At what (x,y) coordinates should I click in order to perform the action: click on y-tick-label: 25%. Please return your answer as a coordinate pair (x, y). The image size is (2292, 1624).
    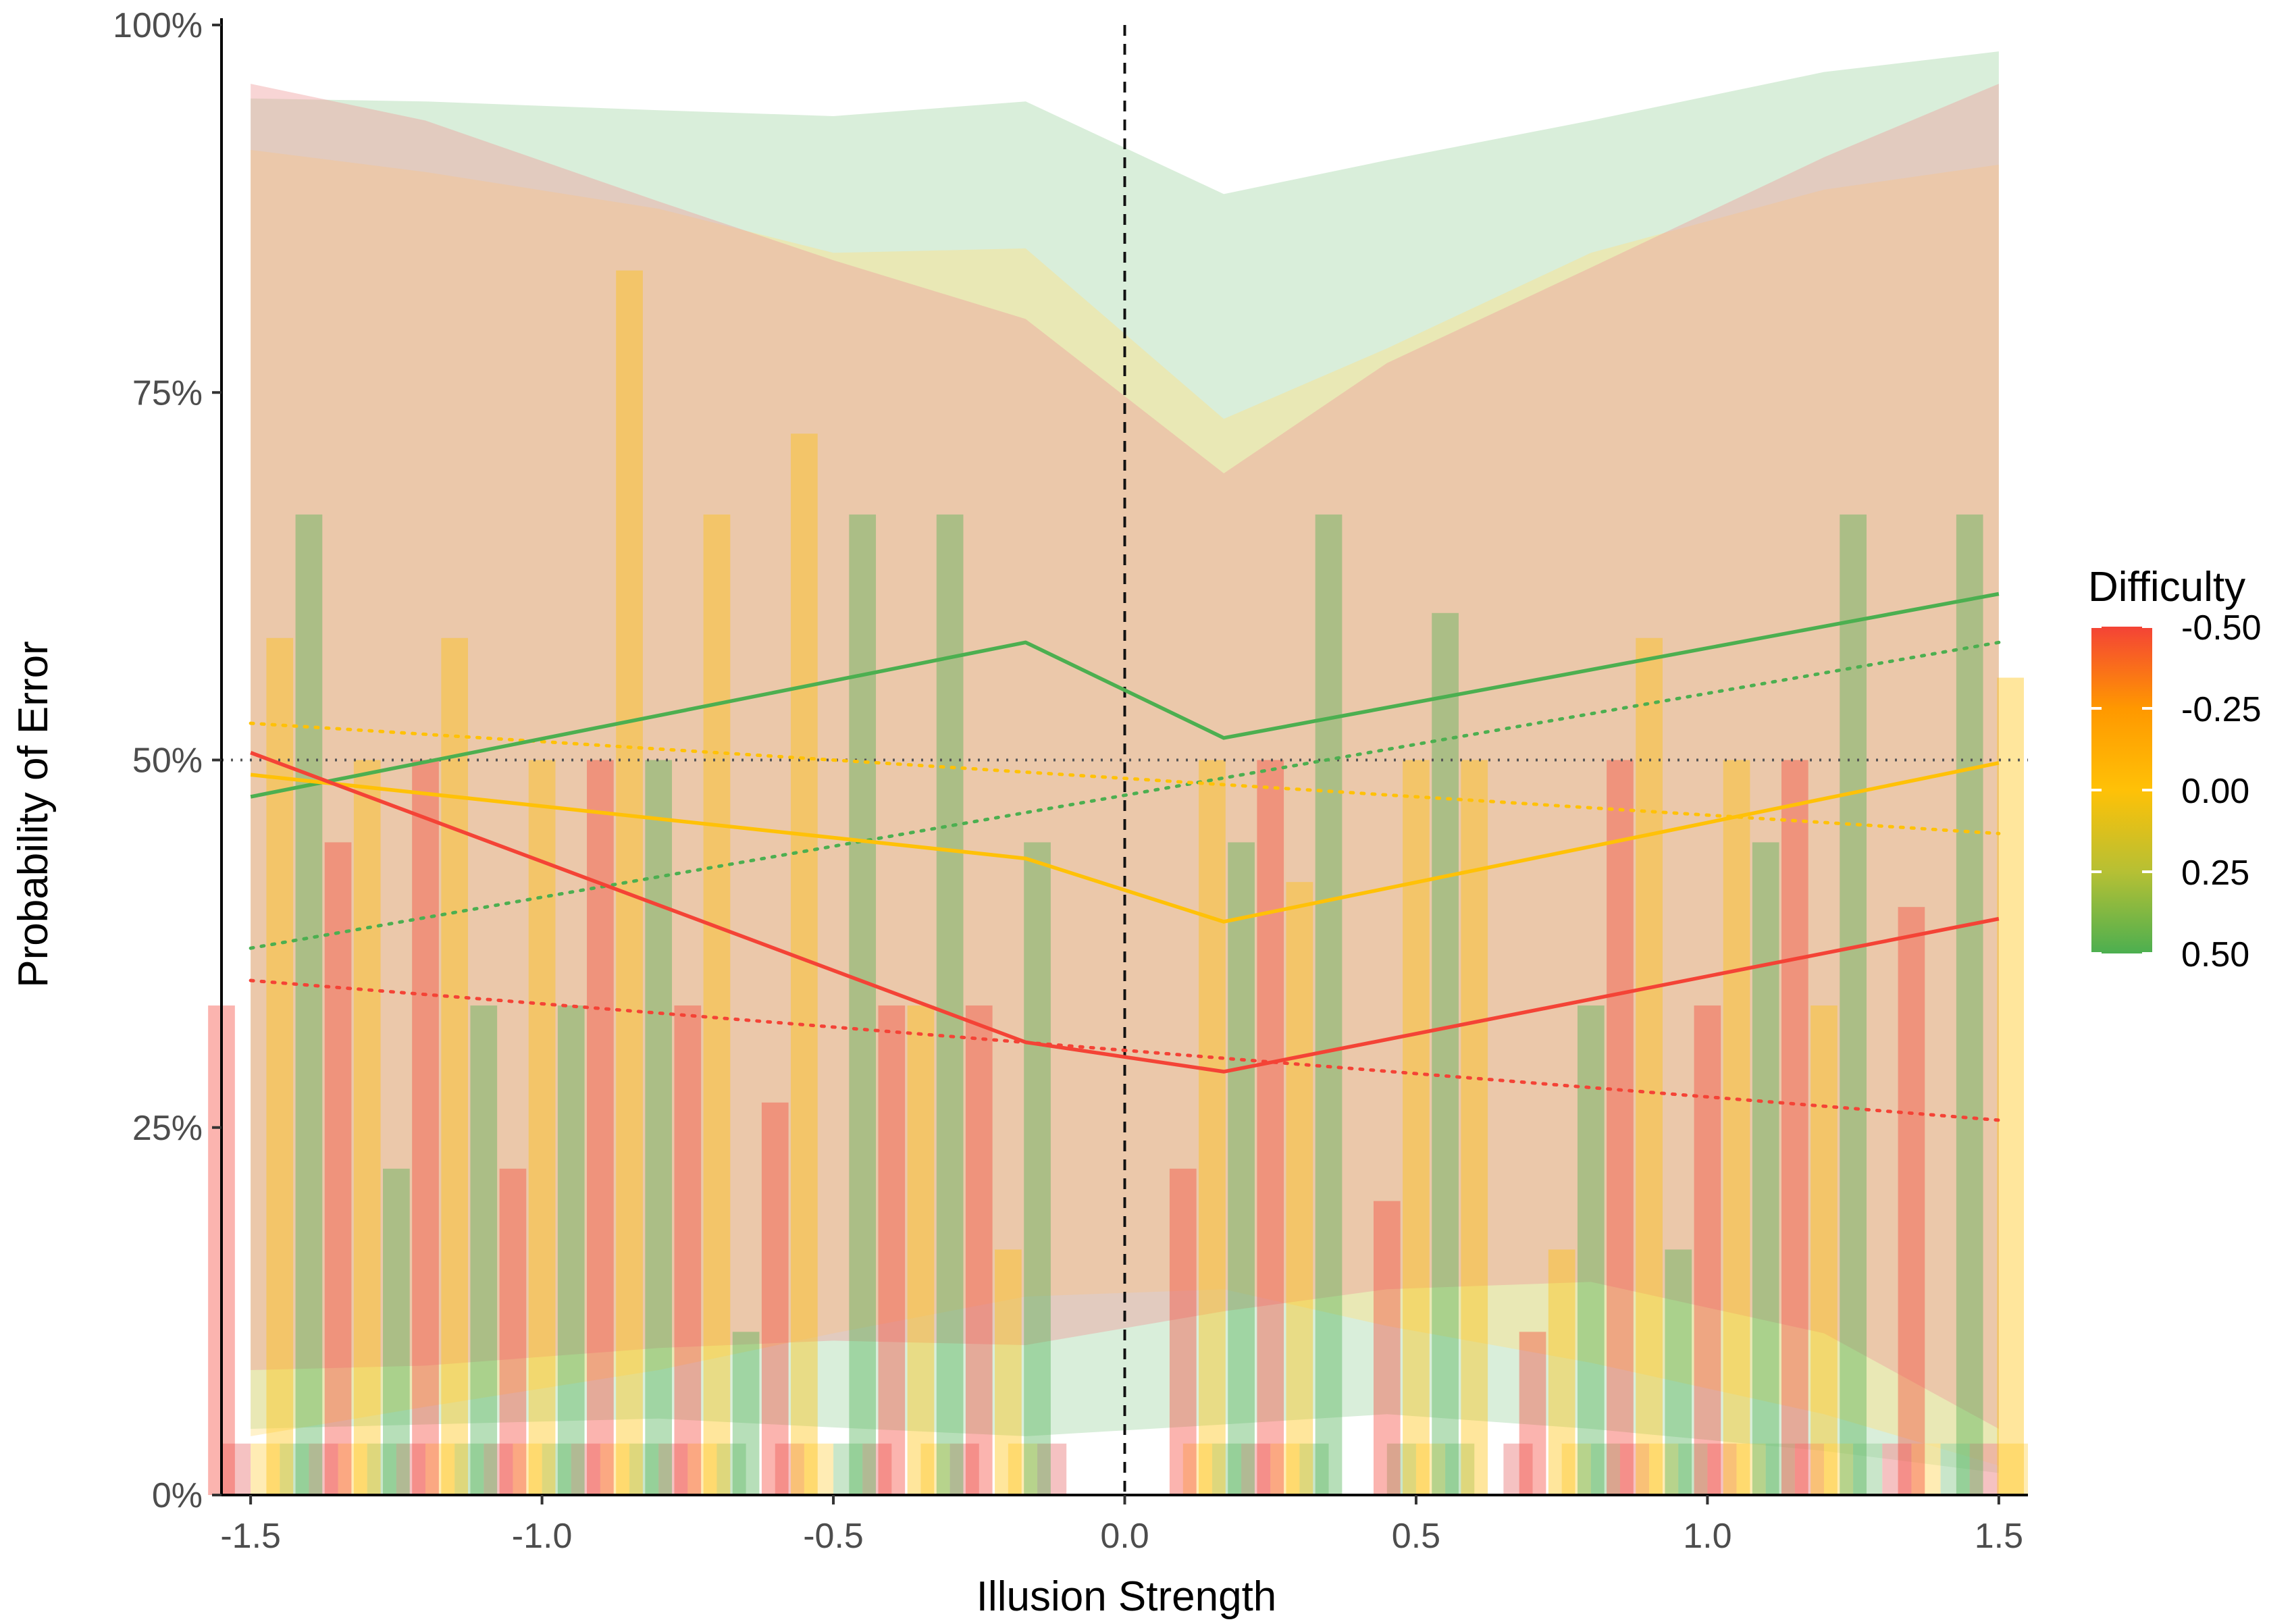
    Looking at the image, I should click on (167, 1129).